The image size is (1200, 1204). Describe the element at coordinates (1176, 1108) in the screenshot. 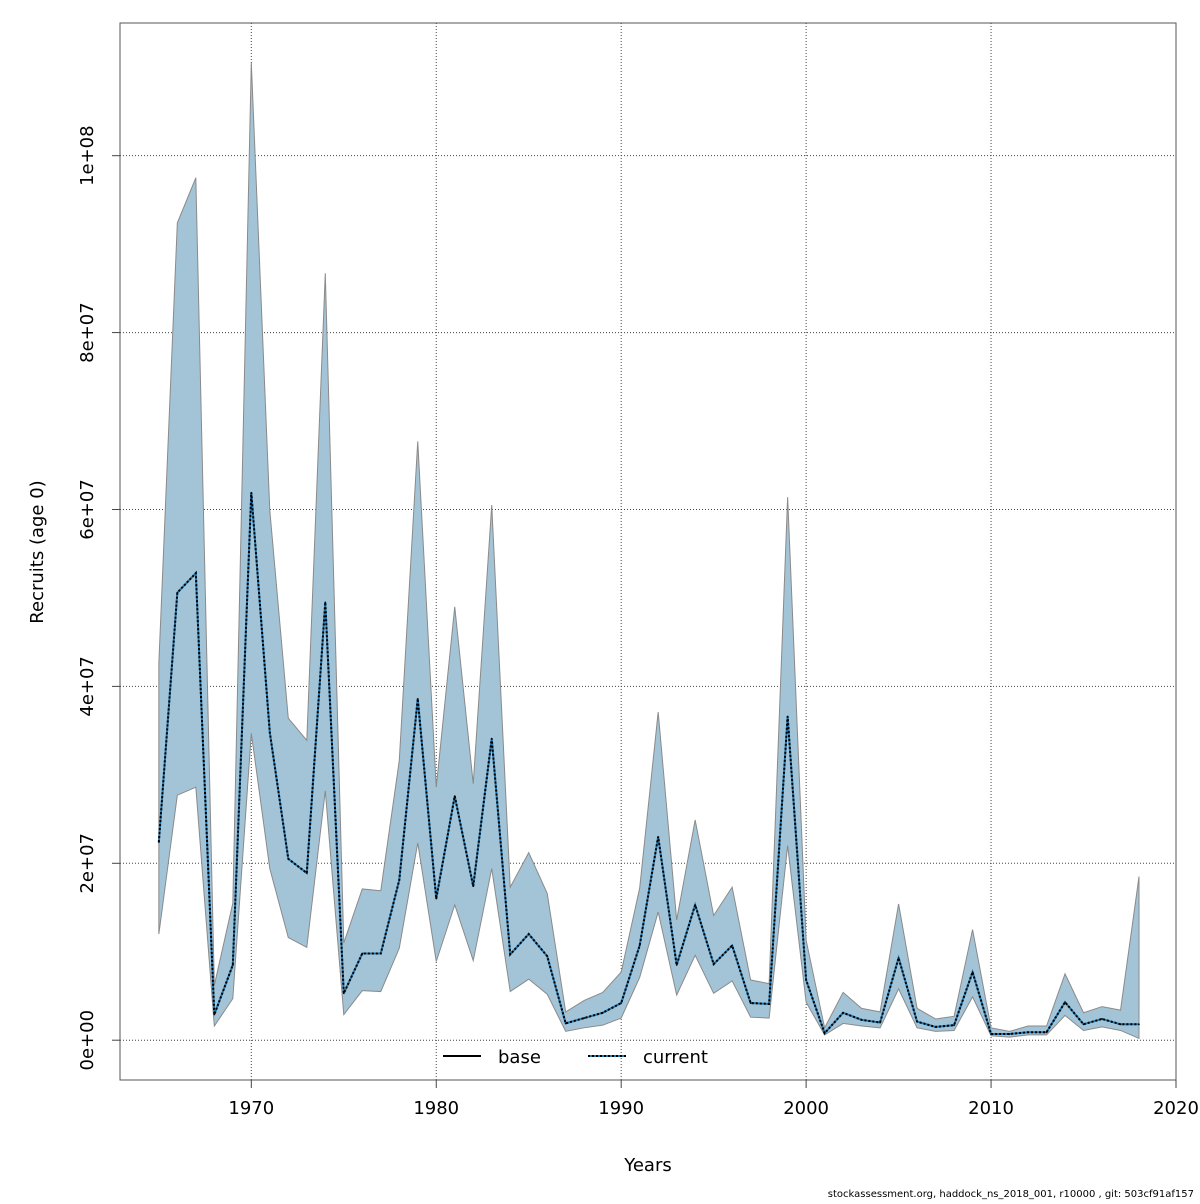

I see `x-tick-label: 2020` at that location.